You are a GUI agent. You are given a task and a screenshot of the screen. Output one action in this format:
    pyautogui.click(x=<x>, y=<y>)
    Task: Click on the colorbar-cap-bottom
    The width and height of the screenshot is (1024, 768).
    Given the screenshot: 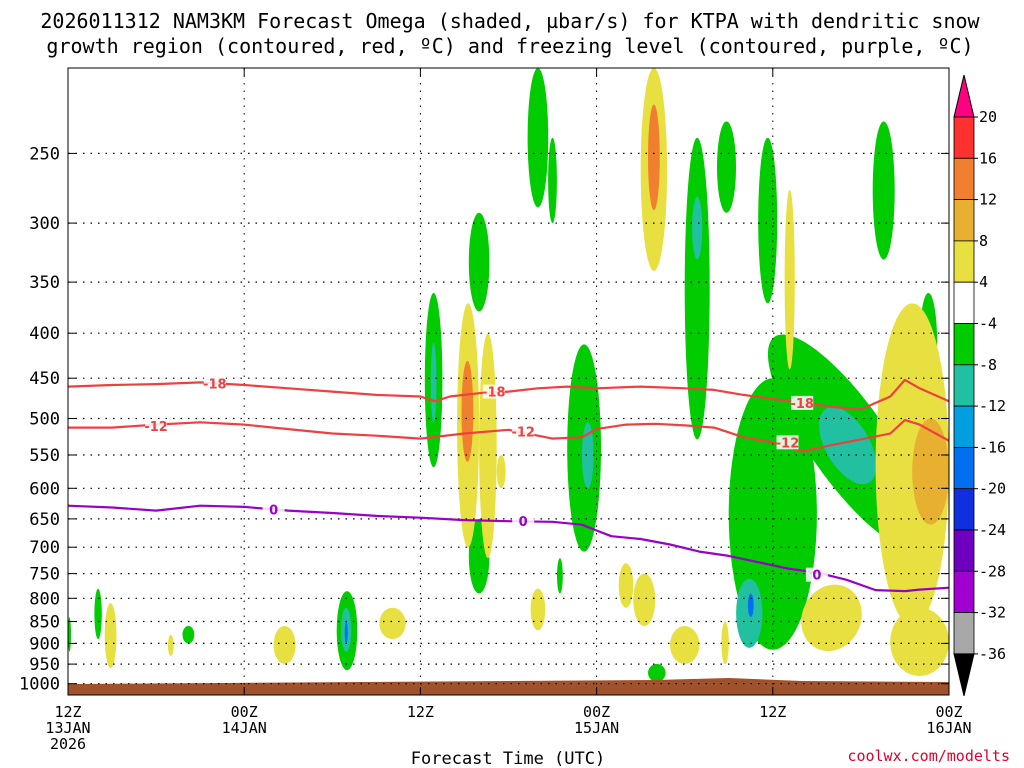 What is the action you would take?
    pyautogui.click(x=964, y=675)
    